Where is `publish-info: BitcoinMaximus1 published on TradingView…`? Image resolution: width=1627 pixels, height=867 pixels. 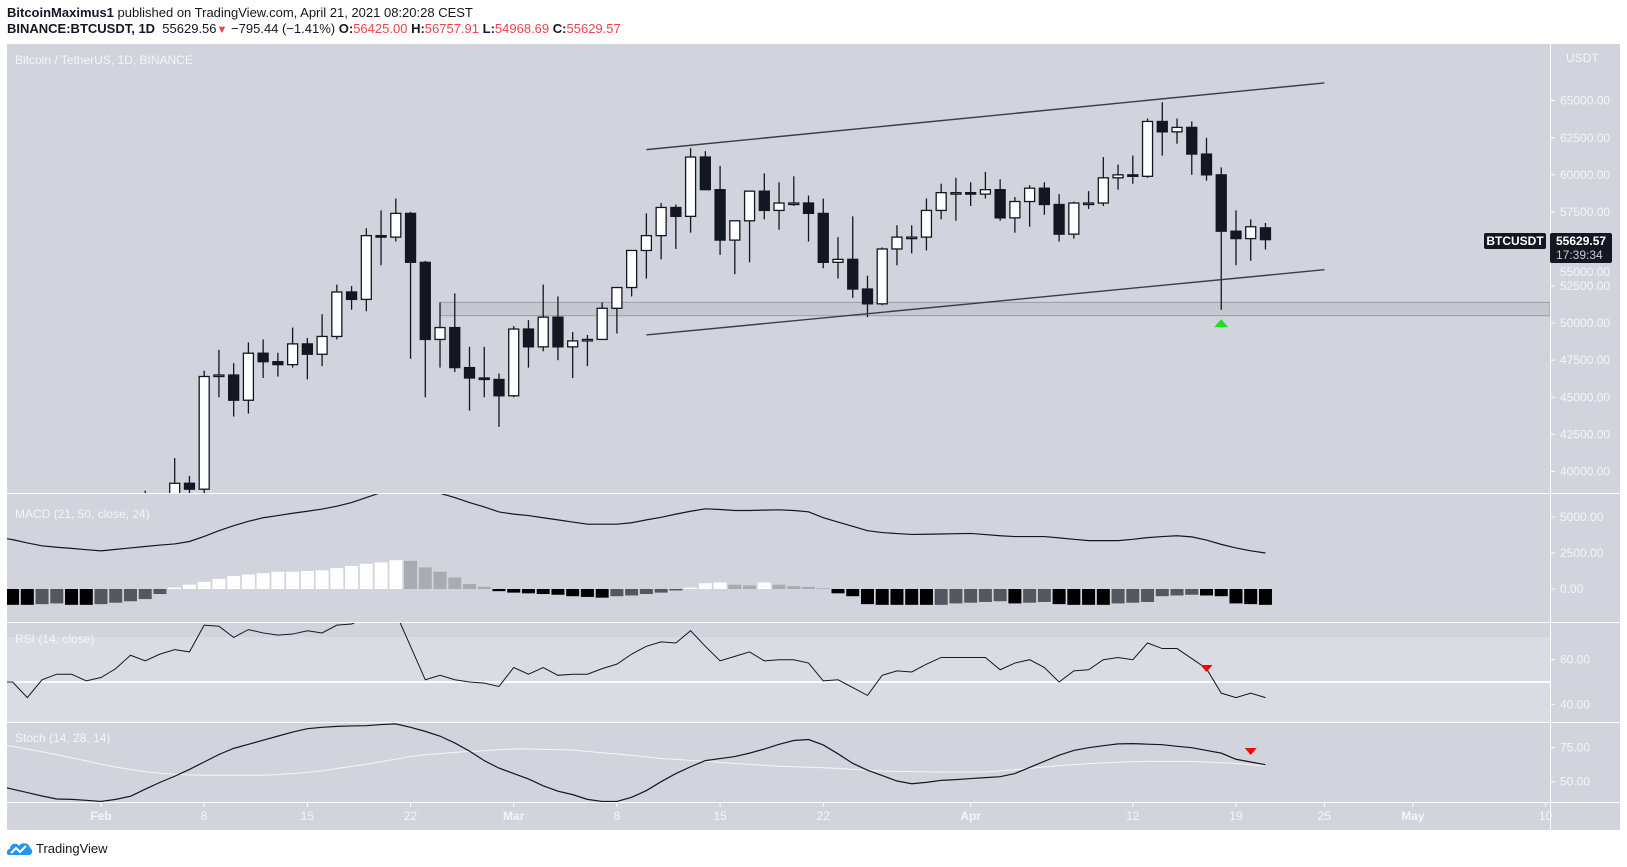
publish-info: BitcoinMaximus1 published on TradingView… is located at coordinates (240, 12).